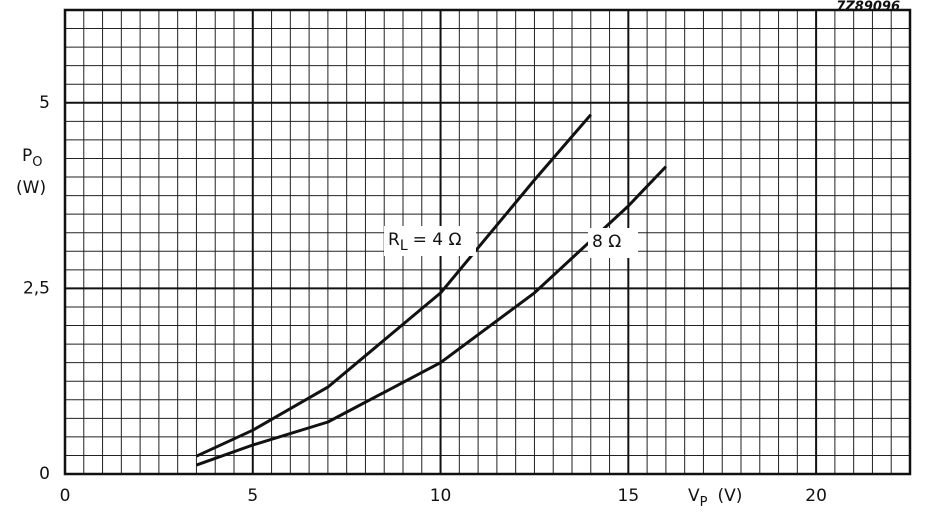  I want to click on y-axis-label-main: P, so click(27, 156).